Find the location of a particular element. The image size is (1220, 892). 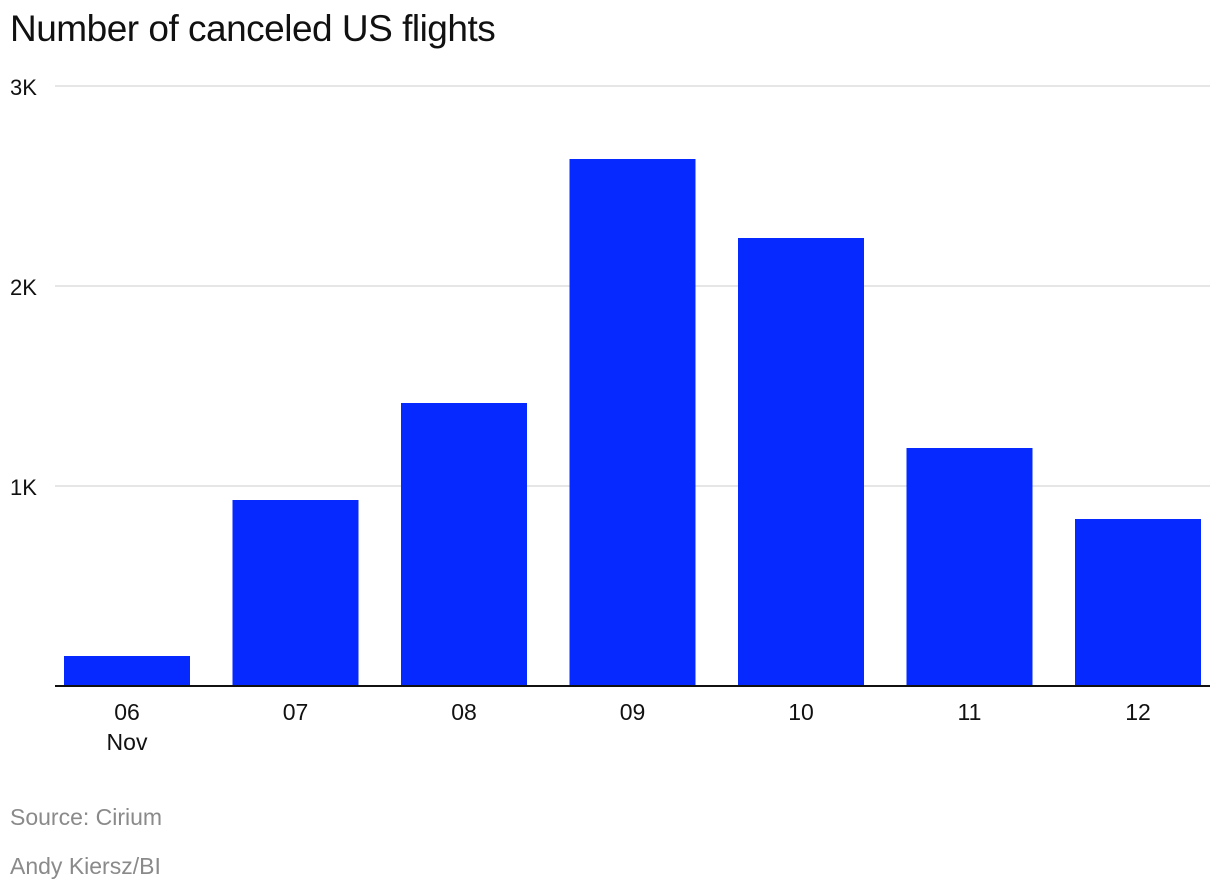

source-note: Source: Cirium is located at coordinates (86, 817).